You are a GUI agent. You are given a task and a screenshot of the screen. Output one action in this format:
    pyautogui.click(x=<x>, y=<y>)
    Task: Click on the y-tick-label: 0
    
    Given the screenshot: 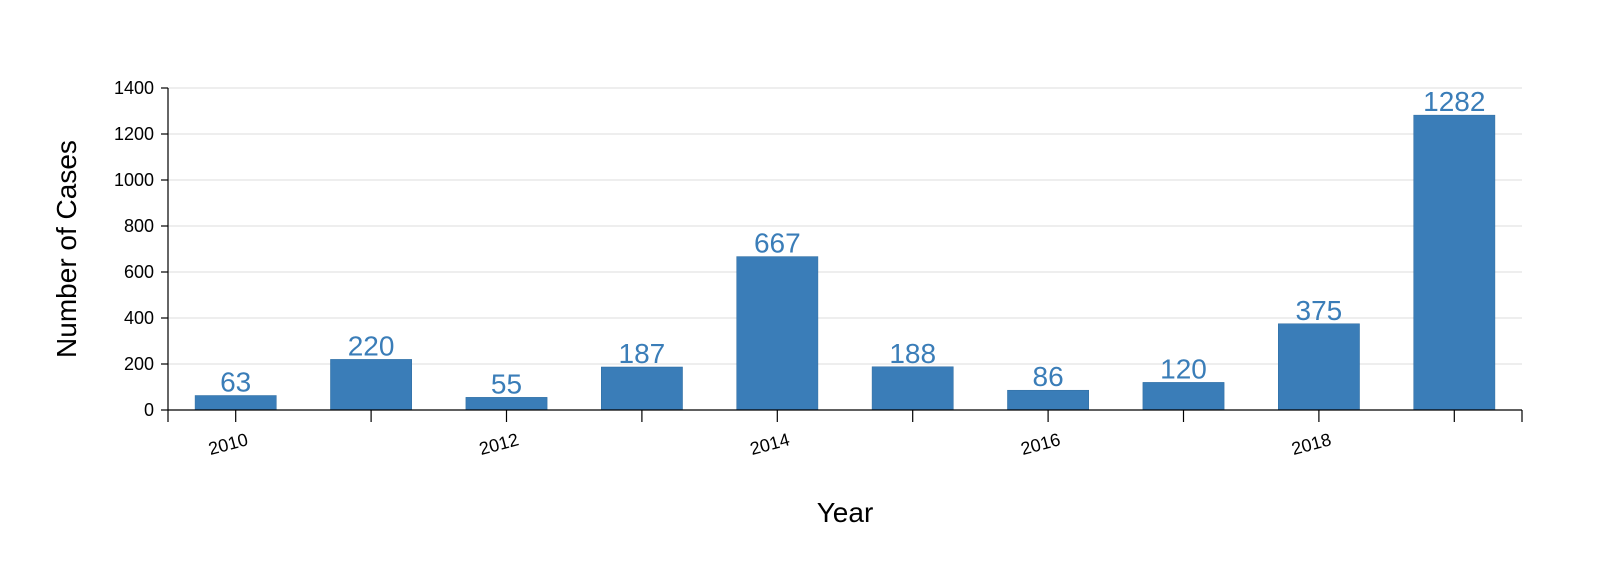 What is the action you would take?
    pyautogui.click(x=149, y=410)
    